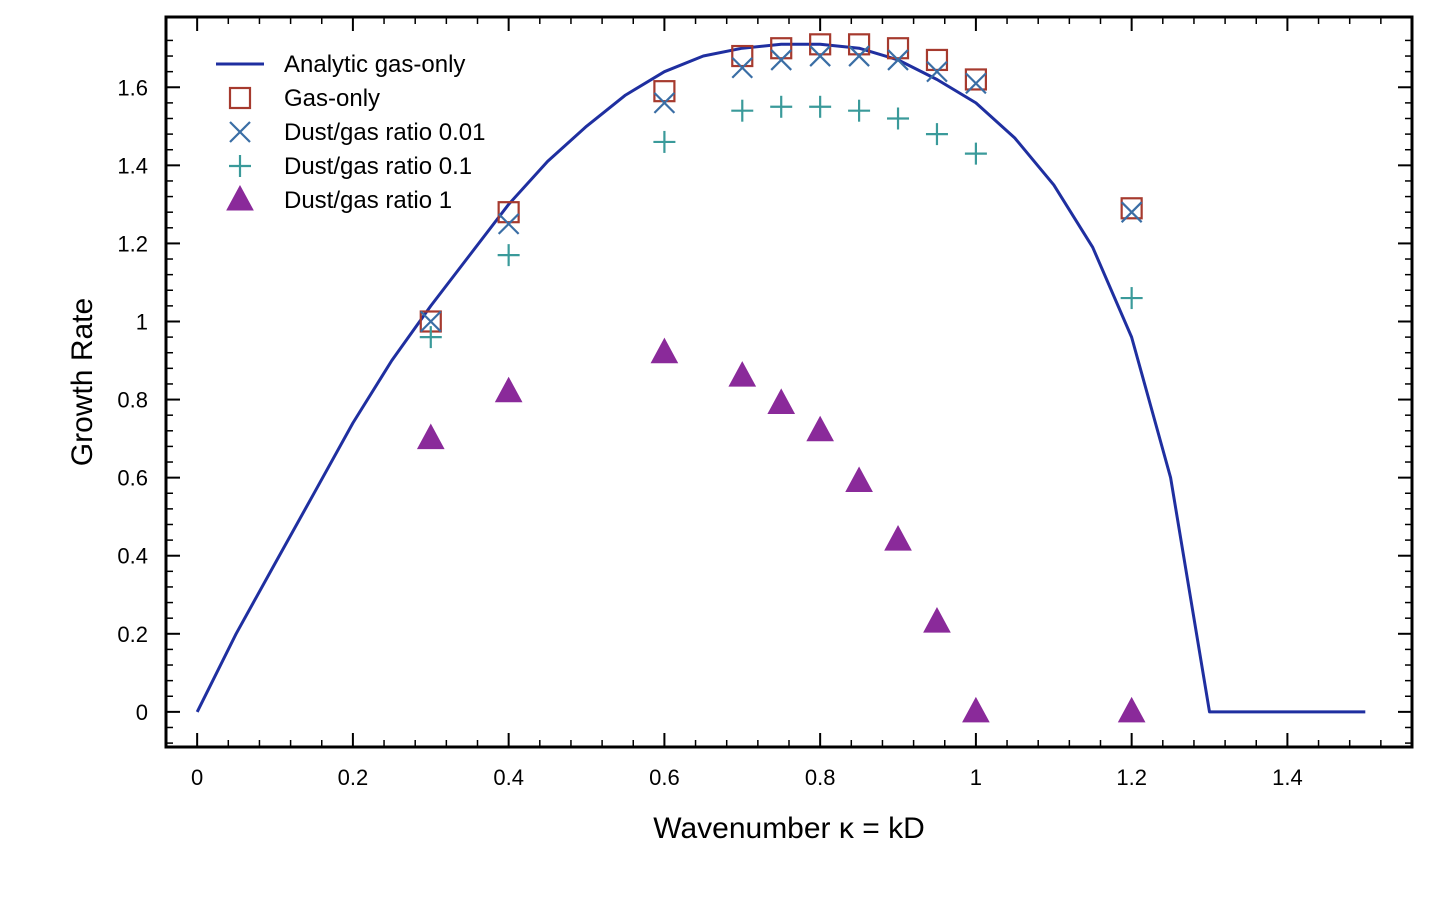 The image size is (1432, 915). I want to click on y-axis-title: Growth Rate, so click(82, 382).